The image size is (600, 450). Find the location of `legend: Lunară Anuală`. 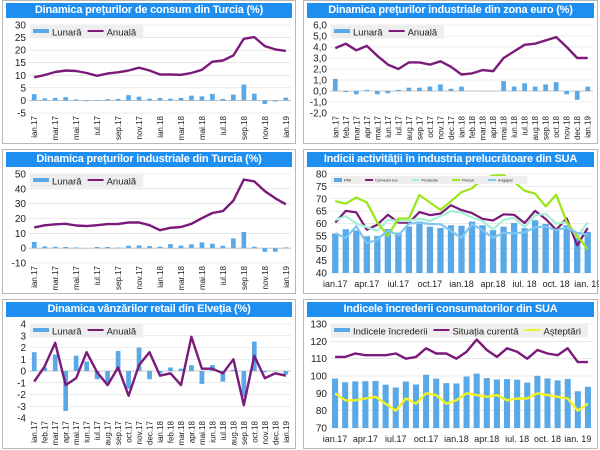

legend: Lunară Anuală is located at coordinates (87, 331).